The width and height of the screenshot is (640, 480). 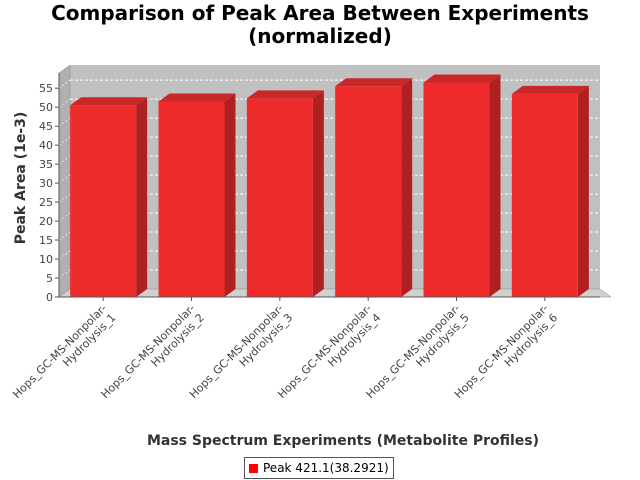 What do you see at coordinates (253, 468) in the screenshot?
I see `legend-swatch` at bounding box center [253, 468].